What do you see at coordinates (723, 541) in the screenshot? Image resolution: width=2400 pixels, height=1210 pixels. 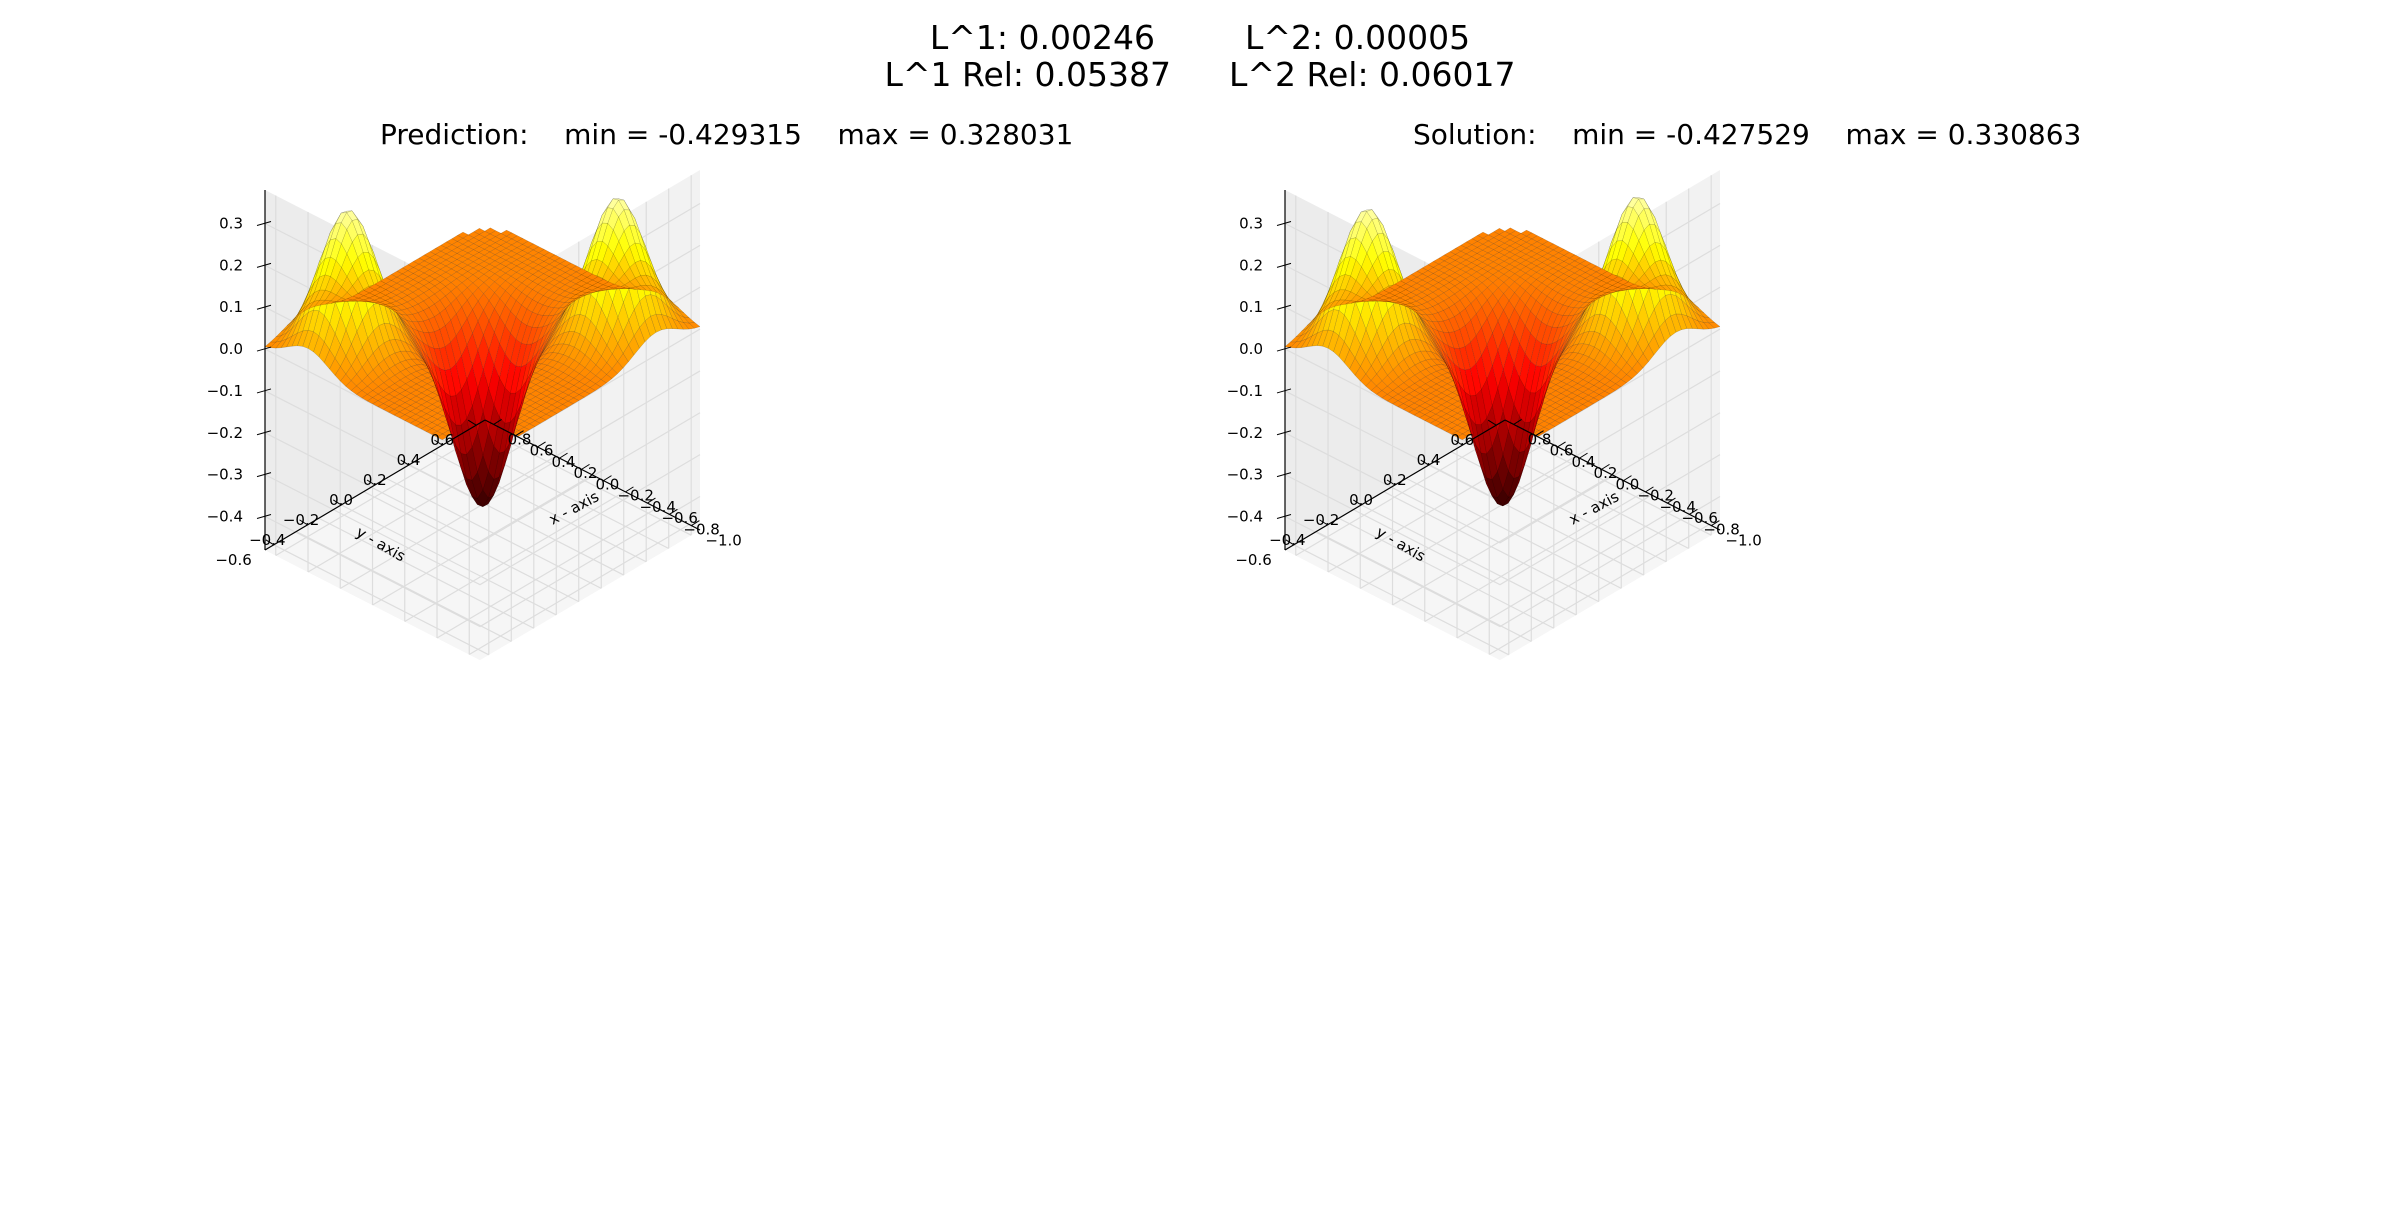 I see `x-tick-label: −1.0` at bounding box center [723, 541].